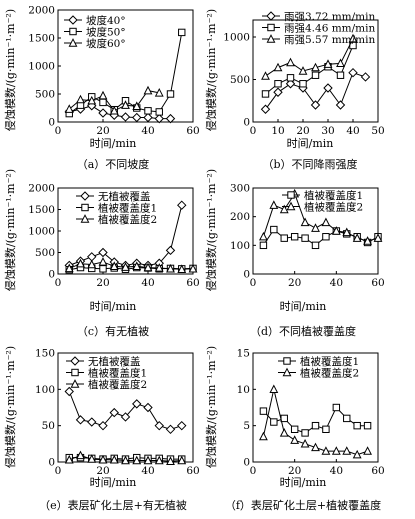  What do you see at coordinates (240, 189) in the screenshot?
I see `y-tick-label: 300` at bounding box center [240, 189].